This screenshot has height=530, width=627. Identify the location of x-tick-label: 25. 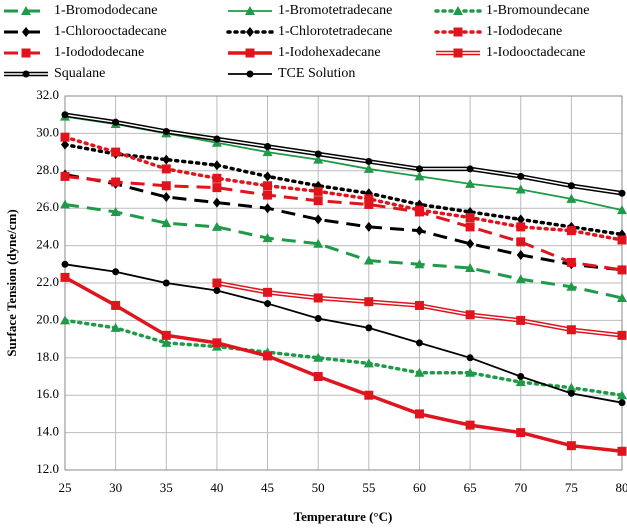
(65, 487).